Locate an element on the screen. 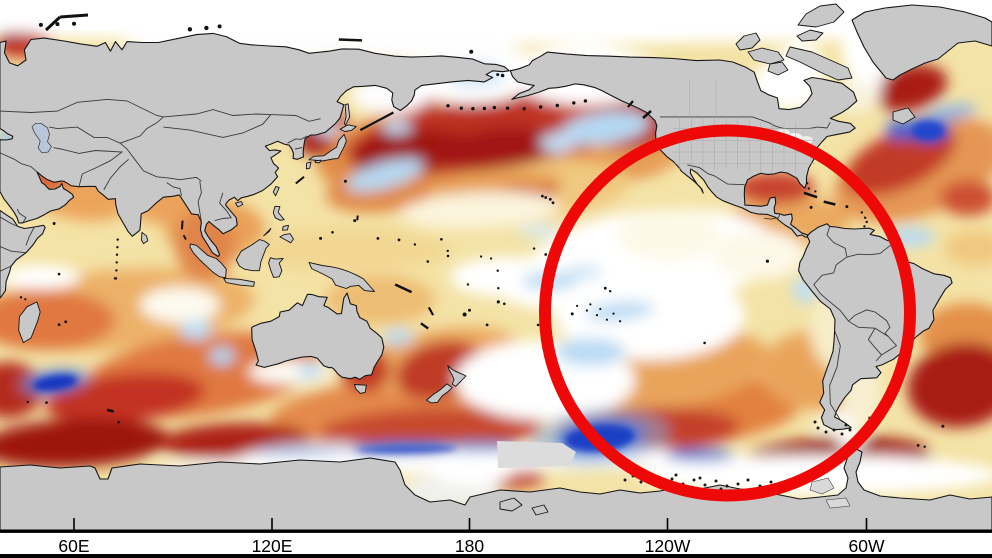  svg-text: 180 is located at coordinates (469, 546).